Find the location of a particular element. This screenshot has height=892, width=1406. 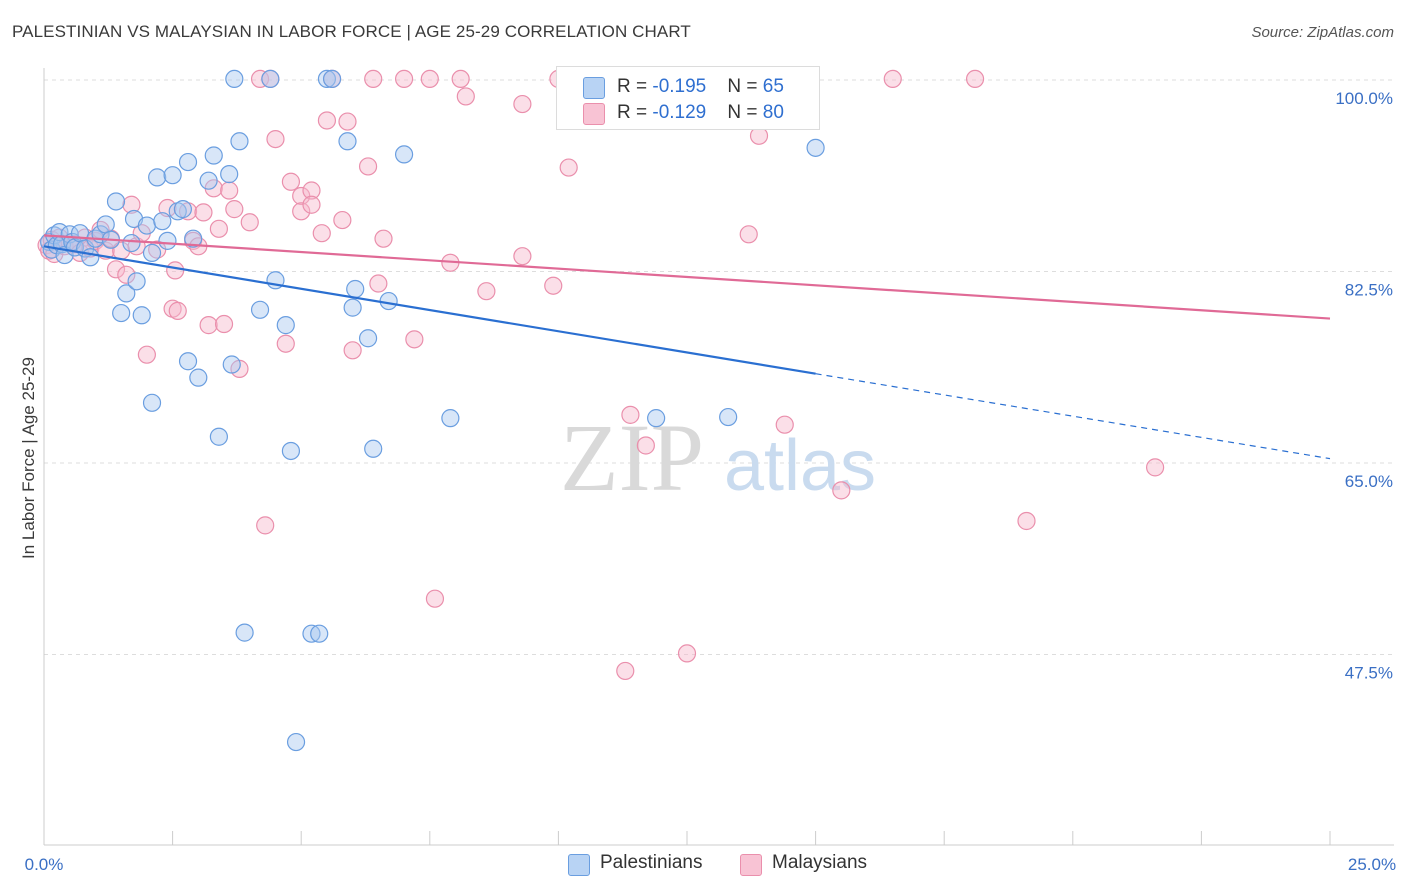

y-tick-label: 65.0% is located at coordinates (1369, 481).